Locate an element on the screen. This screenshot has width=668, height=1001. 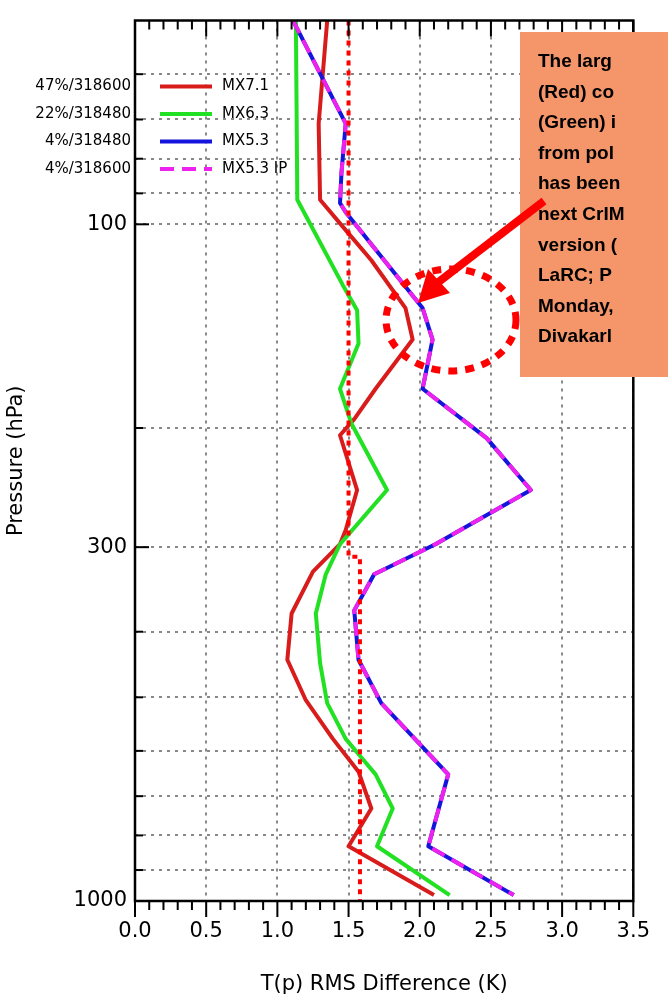
x-tick-label: 0.0 is located at coordinates (135, 930).